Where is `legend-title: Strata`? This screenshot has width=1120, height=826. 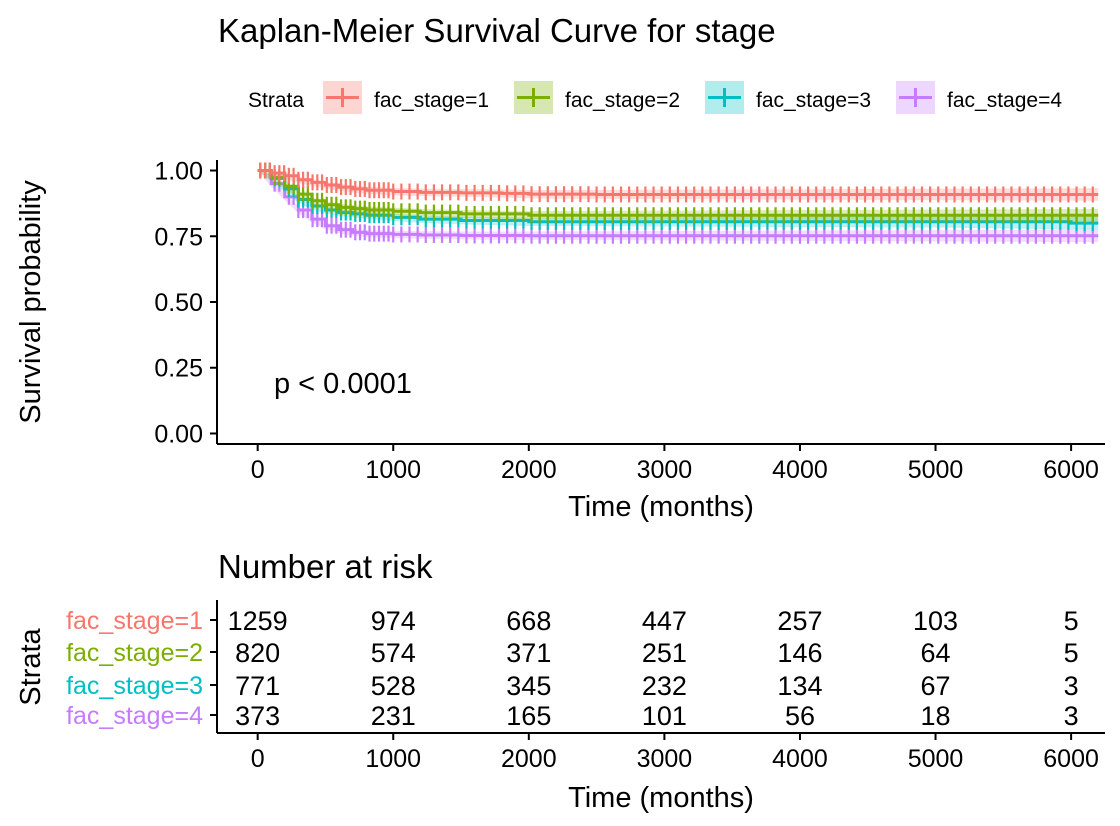
legend-title: Strata is located at coordinates (276, 100).